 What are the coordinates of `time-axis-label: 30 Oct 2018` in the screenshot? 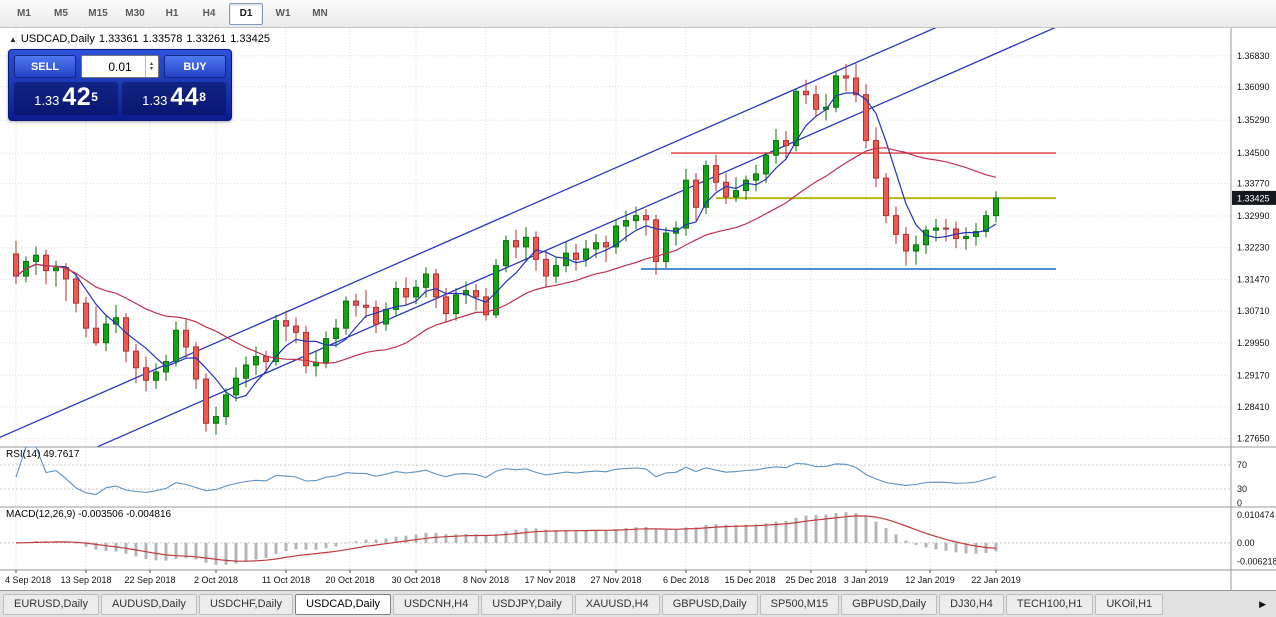 It's located at (415, 580).